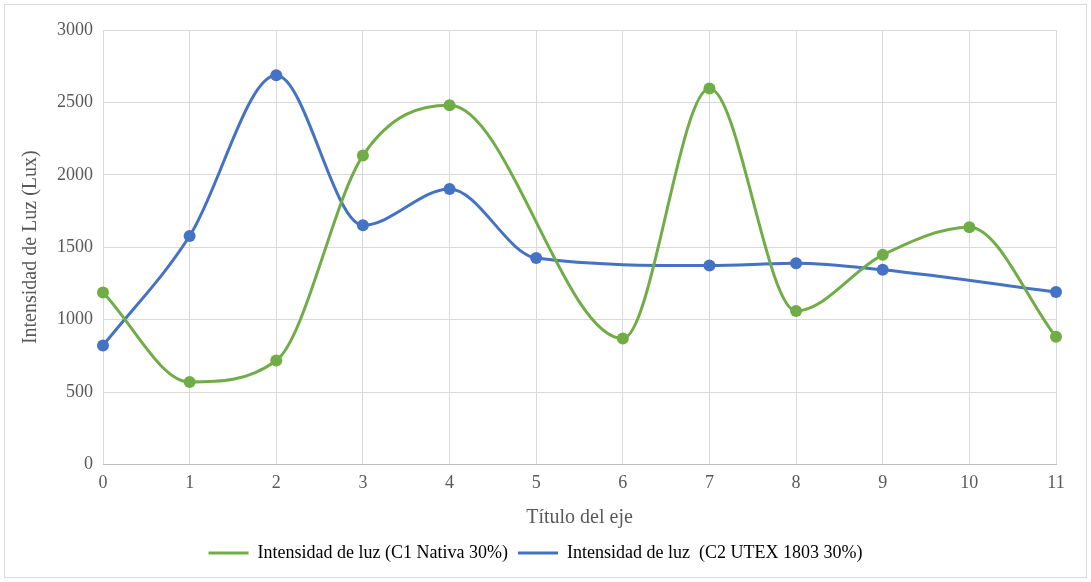 This screenshot has height=582, width=1091. I want to click on y-tick-label: 0, so click(88, 463).